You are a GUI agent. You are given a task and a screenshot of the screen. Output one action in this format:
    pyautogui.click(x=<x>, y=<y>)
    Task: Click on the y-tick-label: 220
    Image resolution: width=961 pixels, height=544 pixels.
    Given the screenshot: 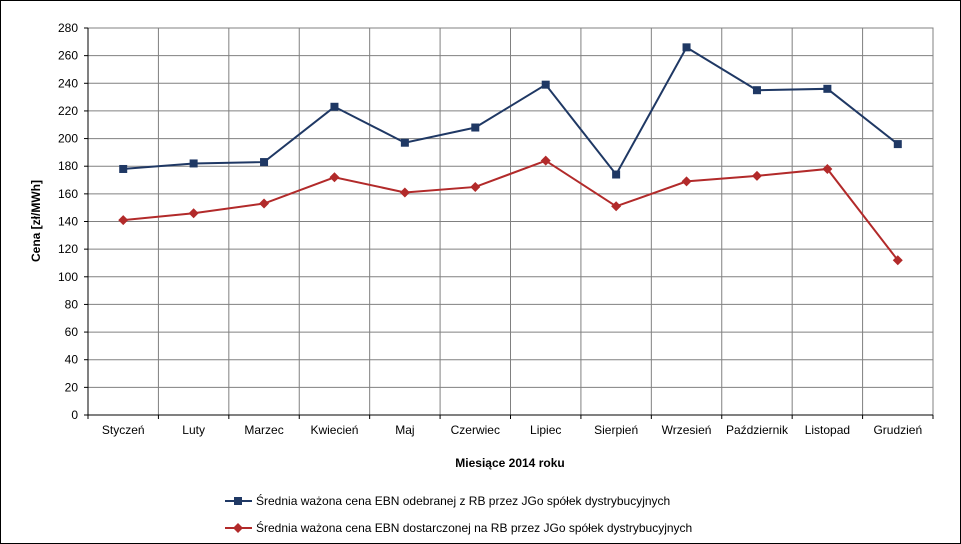 What is the action you would take?
    pyautogui.click(x=68, y=111)
    